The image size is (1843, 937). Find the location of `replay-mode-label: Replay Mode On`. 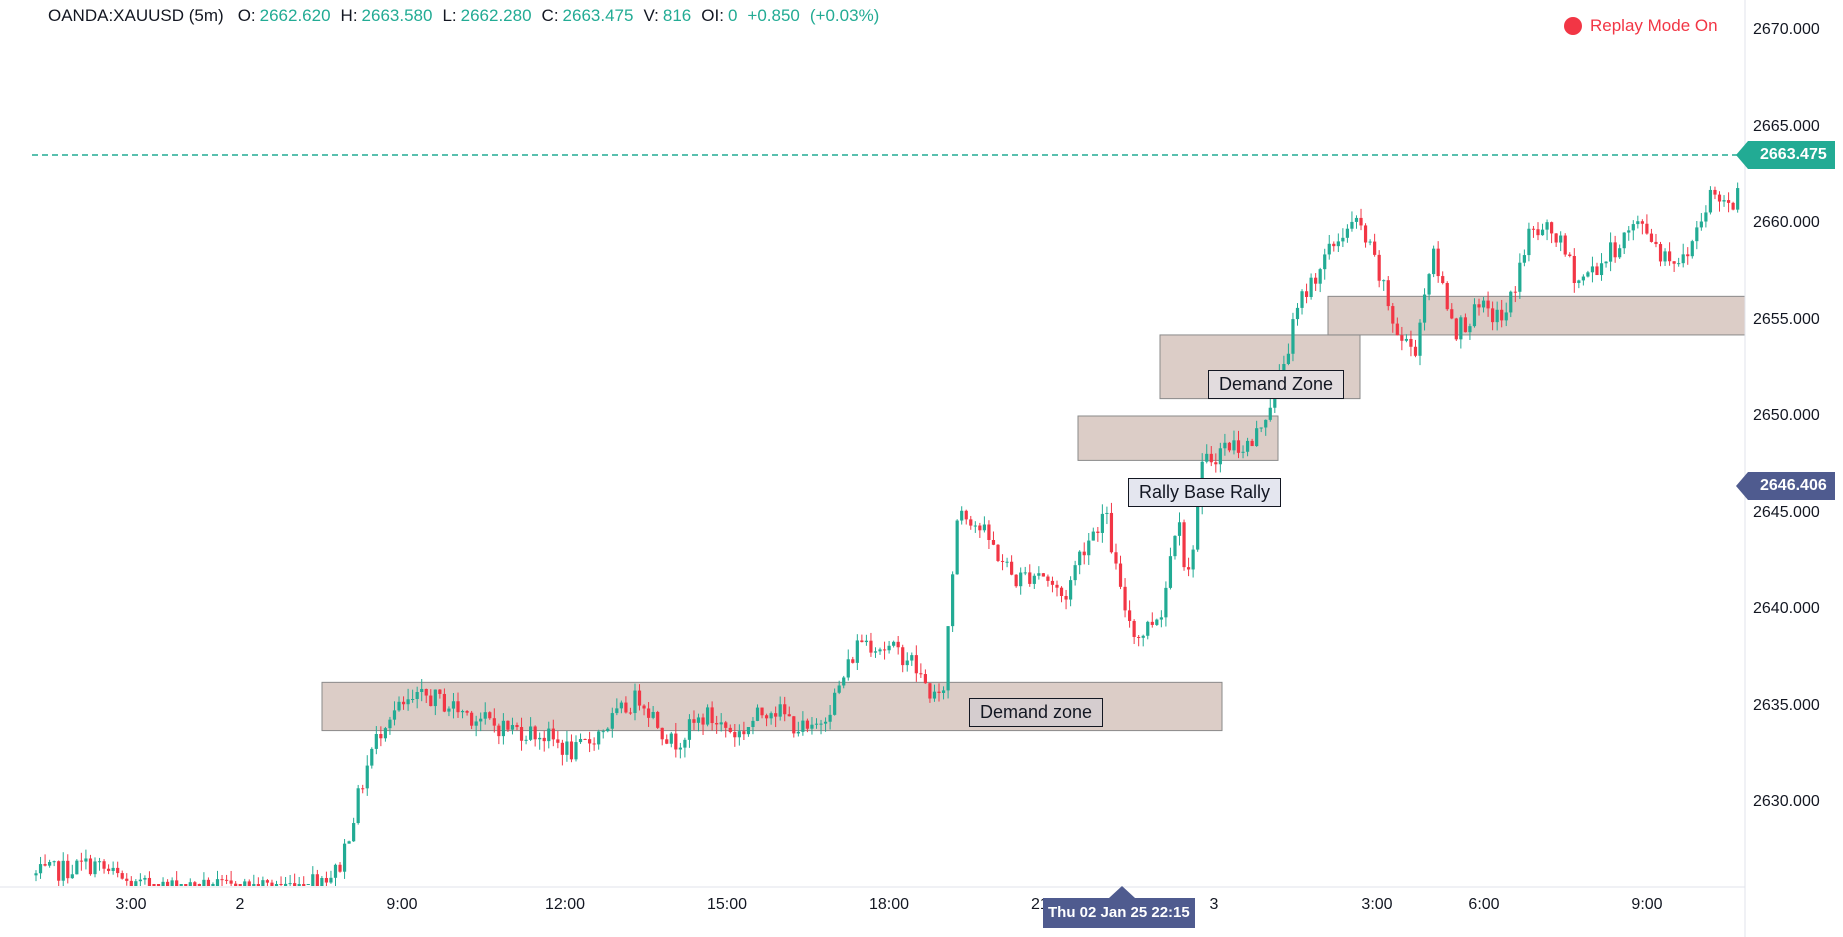

replay-mode-label: Replay Mode On is located at coordinates (1654, 25).